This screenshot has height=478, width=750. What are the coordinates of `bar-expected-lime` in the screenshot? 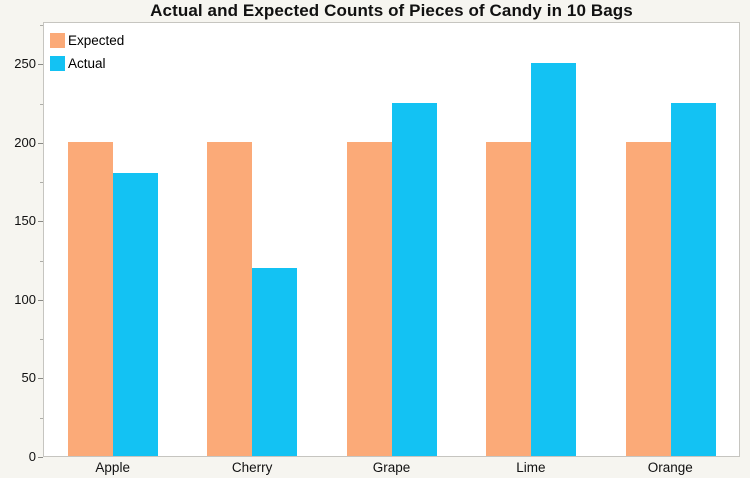 It's located at (509, 298).